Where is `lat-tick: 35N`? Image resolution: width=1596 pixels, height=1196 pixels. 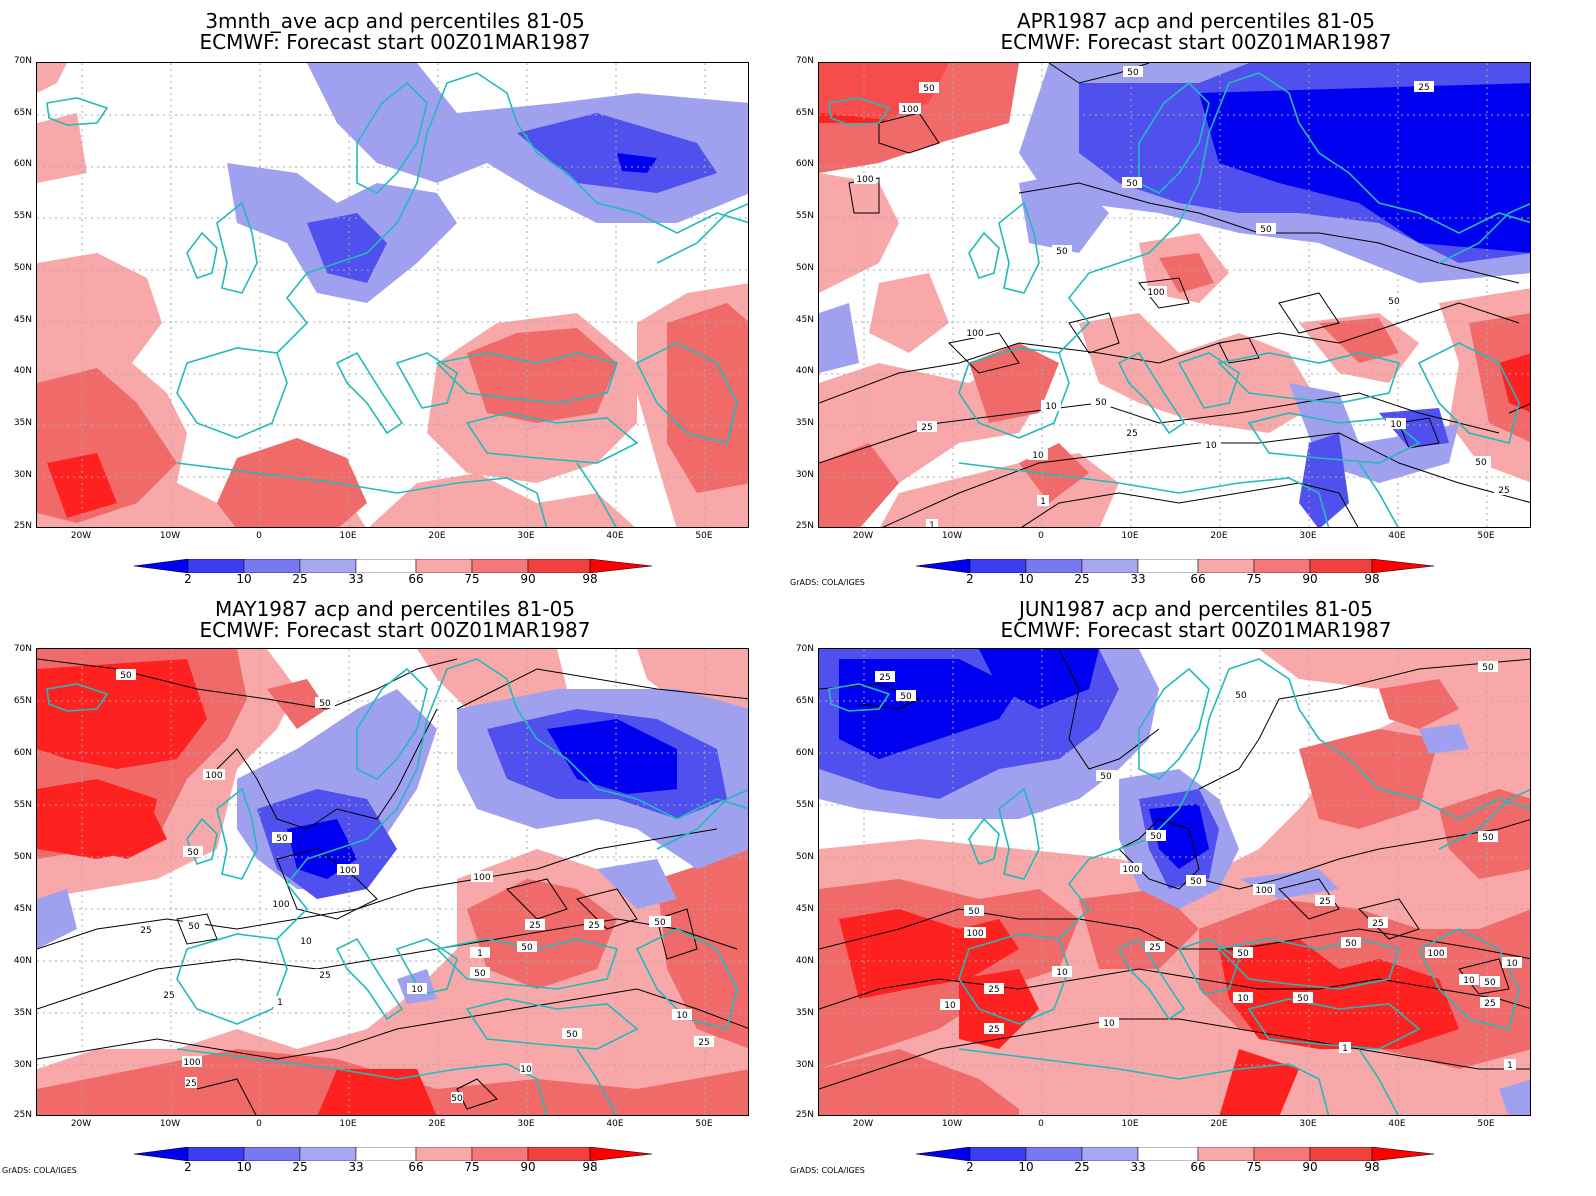 lat-tick: 35N is located at coordinates (22, 423).